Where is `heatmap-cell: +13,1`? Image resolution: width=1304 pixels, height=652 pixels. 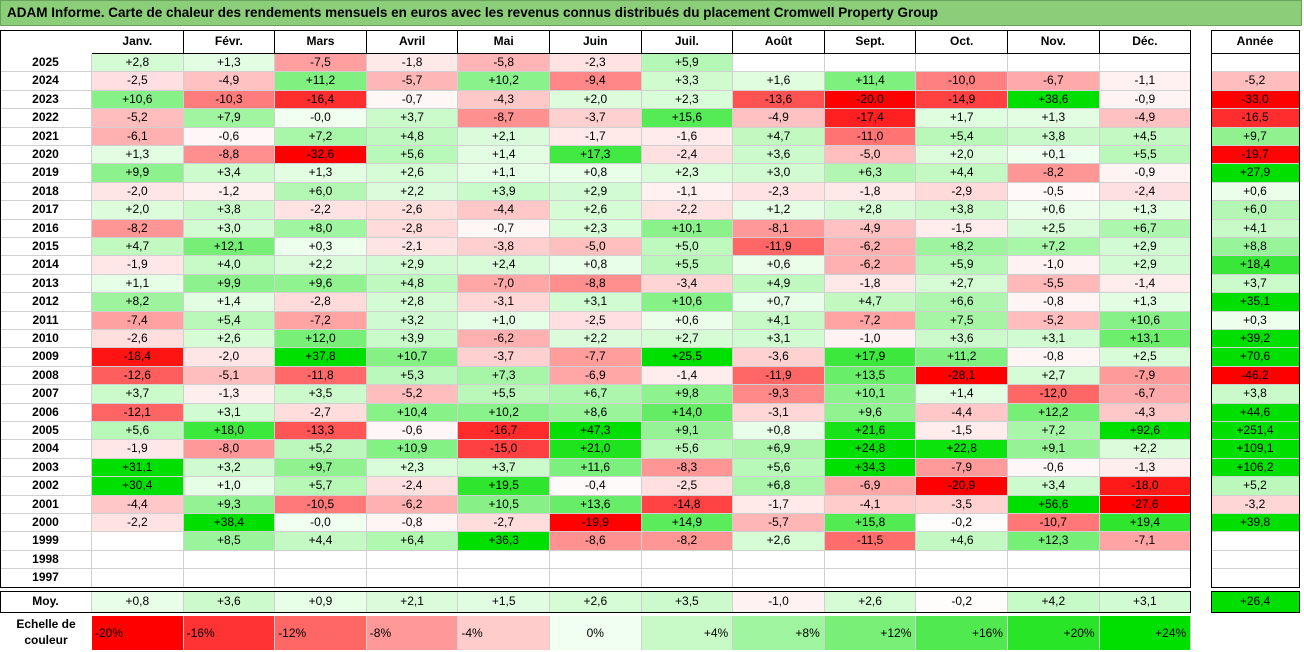 heatmap-cell: +13,1 is located at coordinates (1145, 339).